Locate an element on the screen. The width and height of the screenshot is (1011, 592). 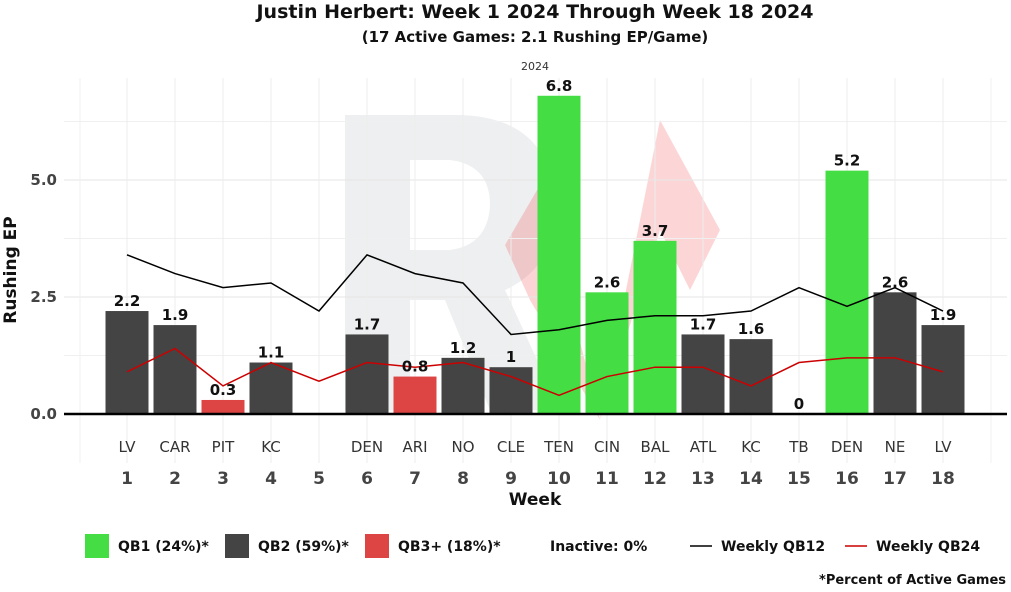
week-tick-label: 15 is located at coordinates (799, 479).